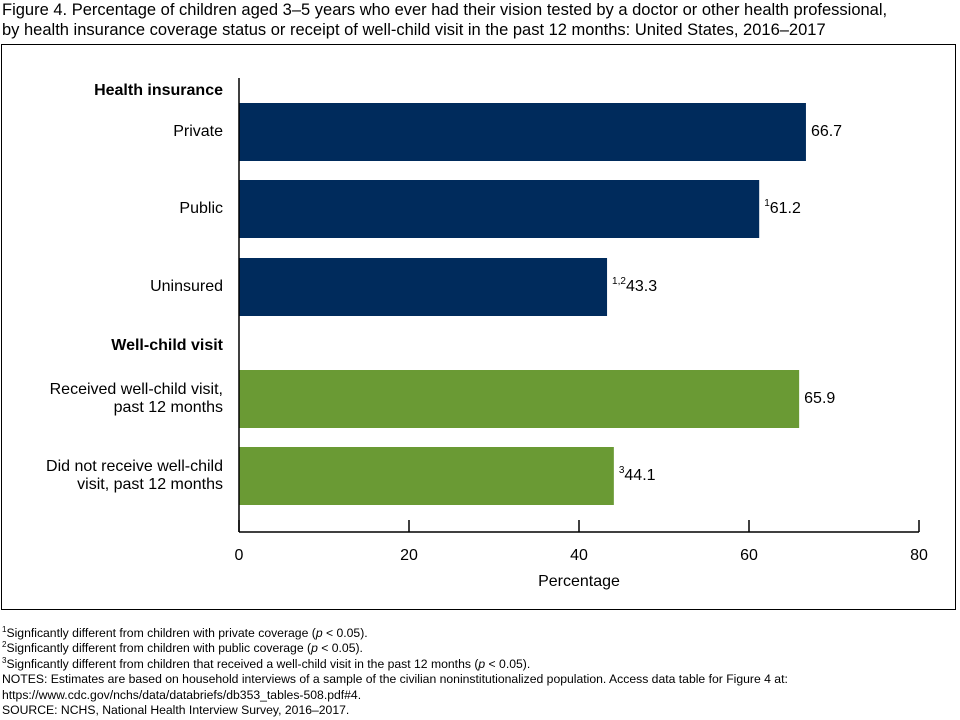 The height and width of the screenshot is (720, 960). I want to click on category-label: Private, so click(198, 131).